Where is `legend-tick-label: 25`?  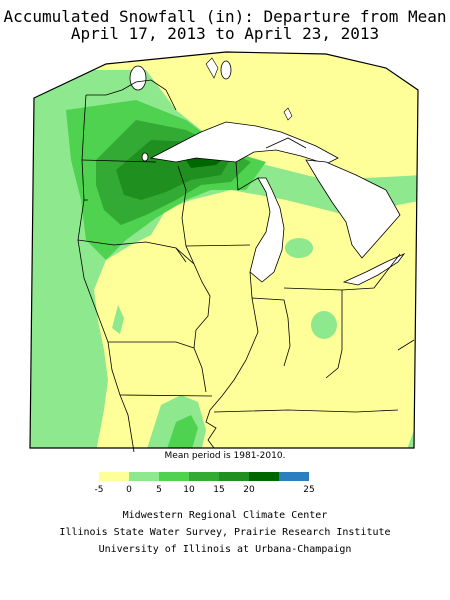 legend-tick-label: 25 is located at coordinates (308, 490).